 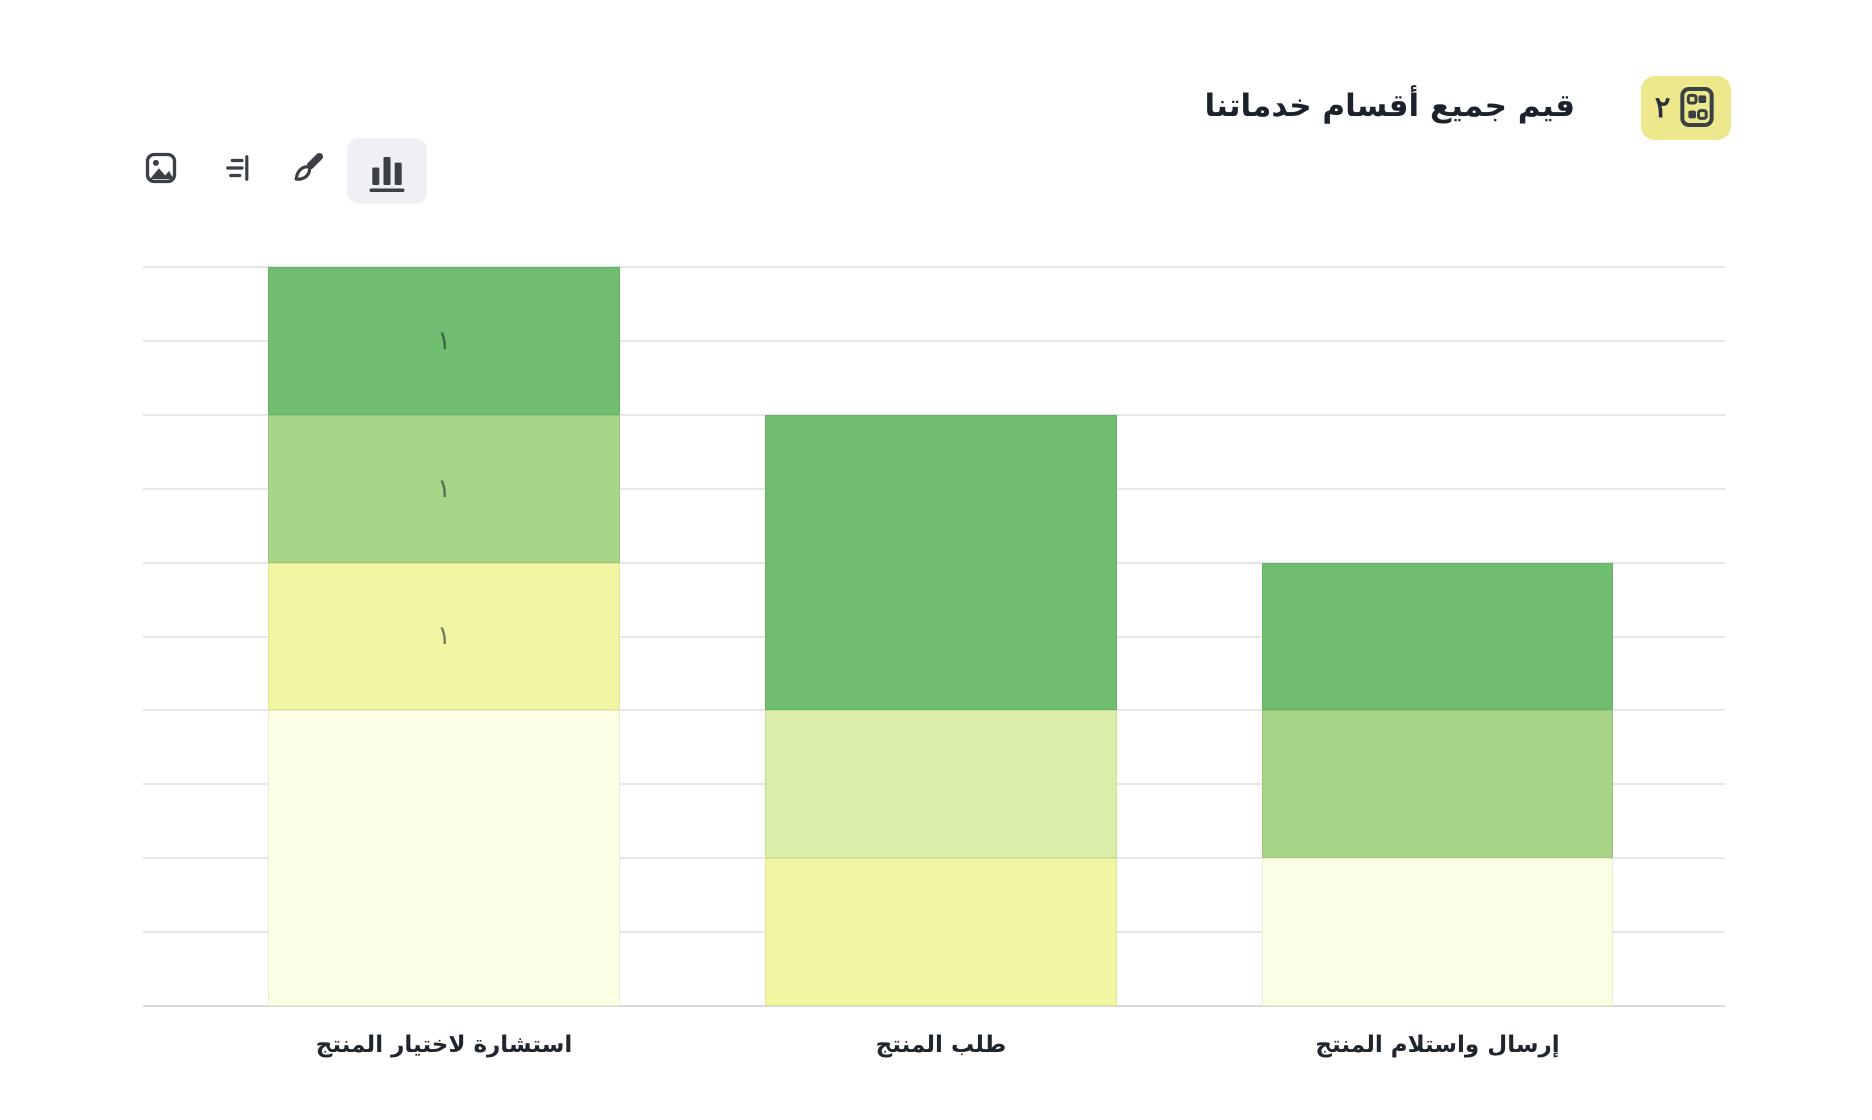 I want to click on image-icon, so click(x=161, y=168).